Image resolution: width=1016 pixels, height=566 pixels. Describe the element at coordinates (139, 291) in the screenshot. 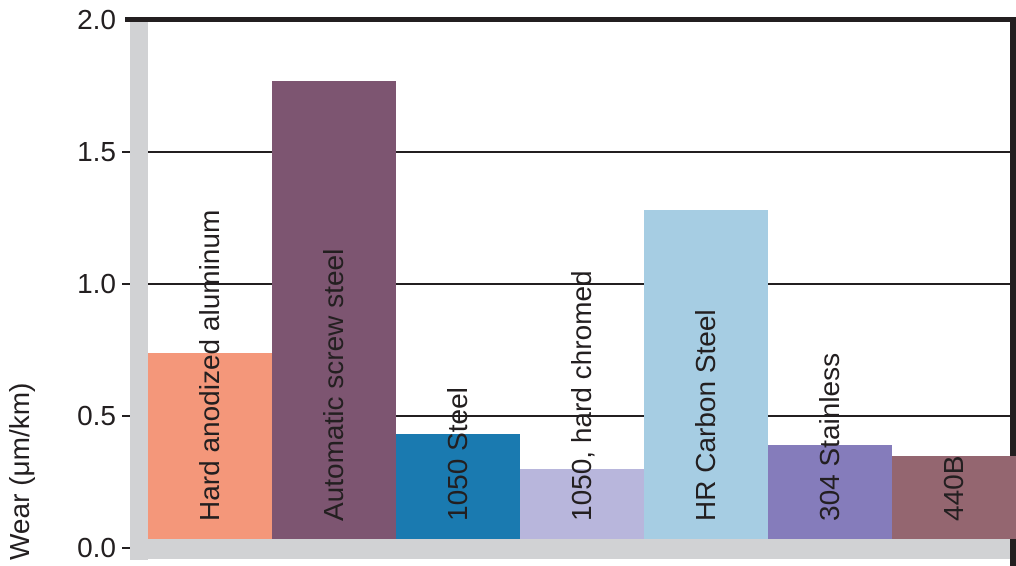

I see `plot-frame-left` at that location.